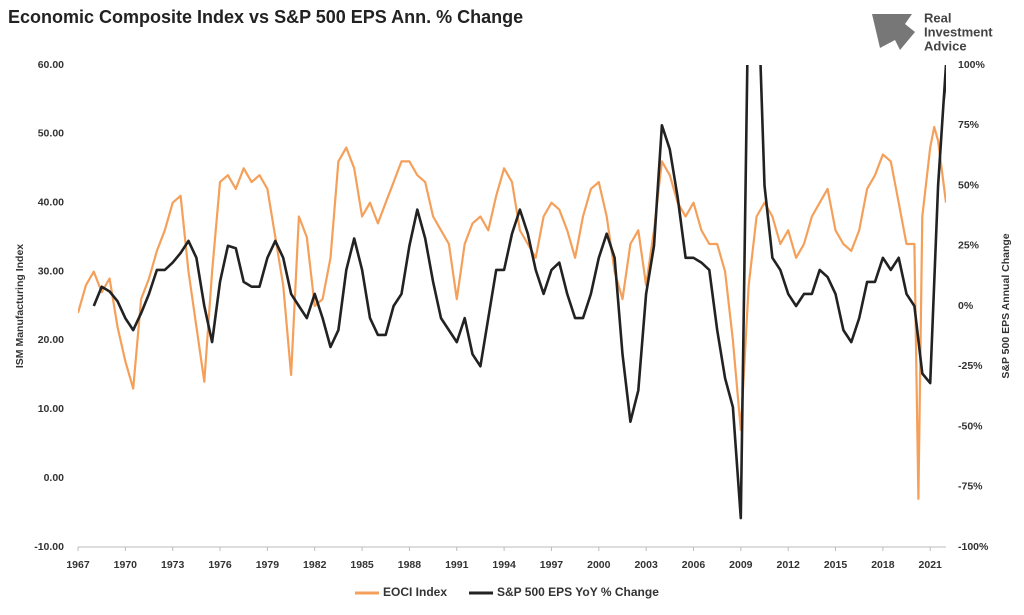 The image size is (1024, 615). Describe the element at coordinates (552, 565) in the screenshot. I see `x-tick-label: 1997` at that location.